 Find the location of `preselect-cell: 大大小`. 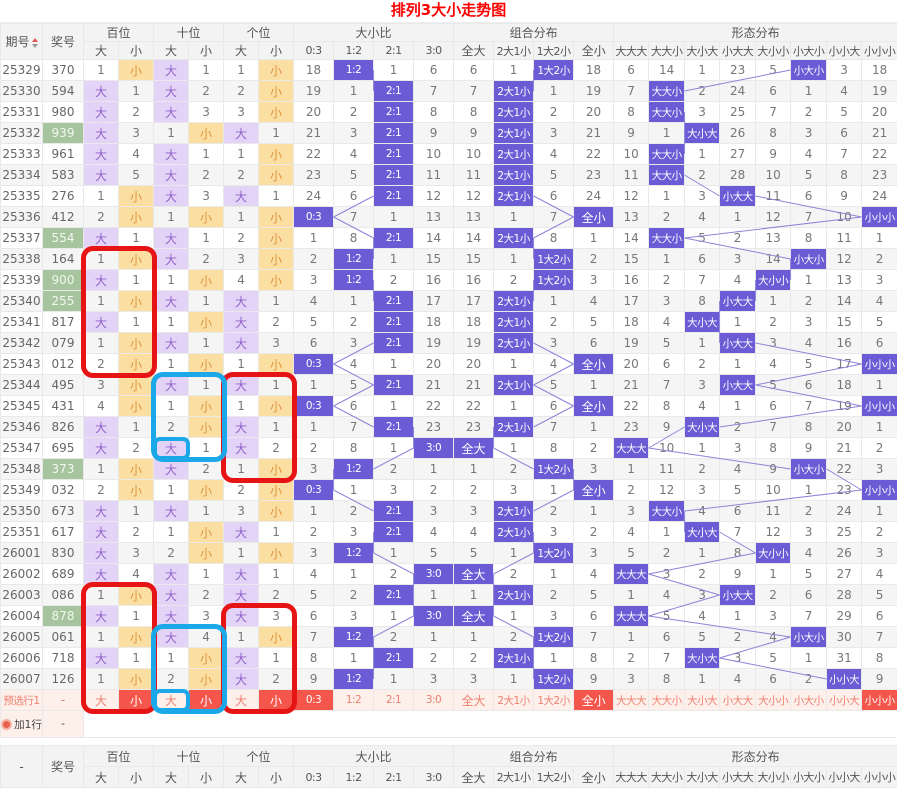

preselect-cell: 大大小 is located at coordinates (667, 700).